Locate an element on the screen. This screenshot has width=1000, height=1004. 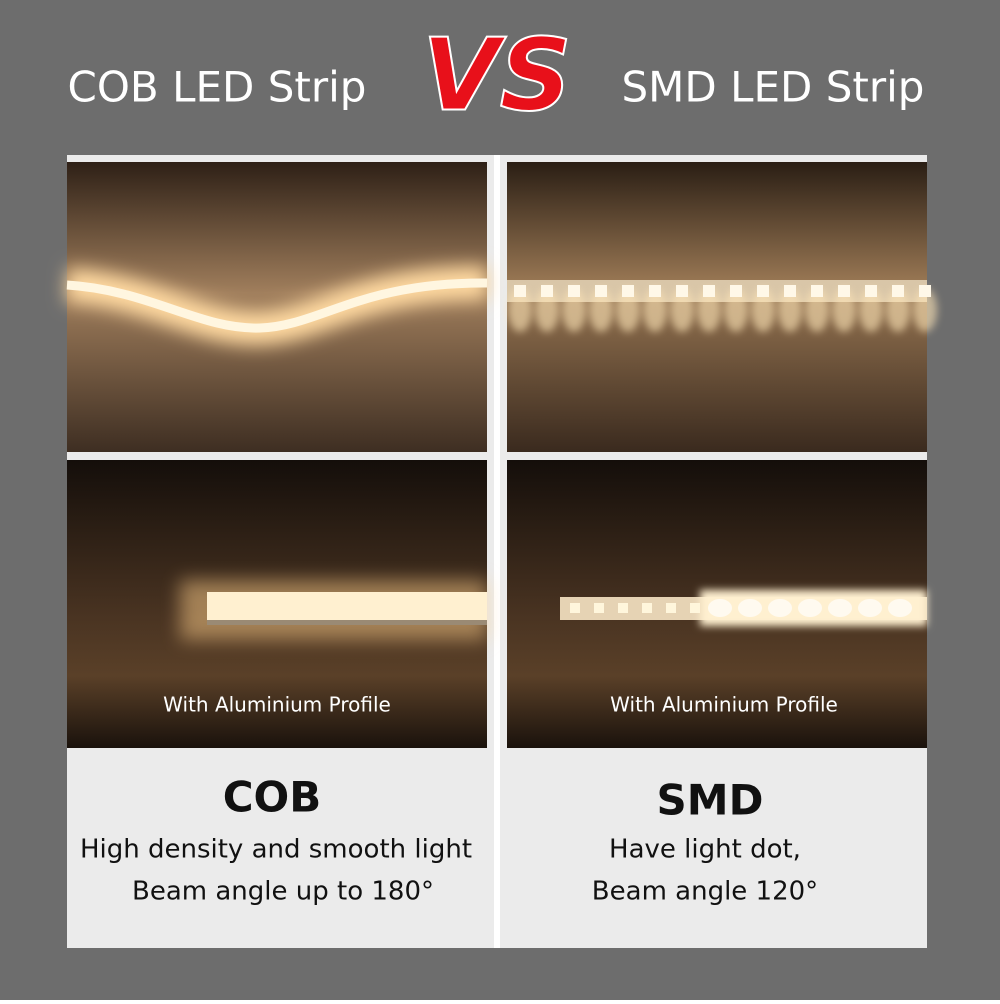
panel-name: SMD is located at coordinates (710, 800).